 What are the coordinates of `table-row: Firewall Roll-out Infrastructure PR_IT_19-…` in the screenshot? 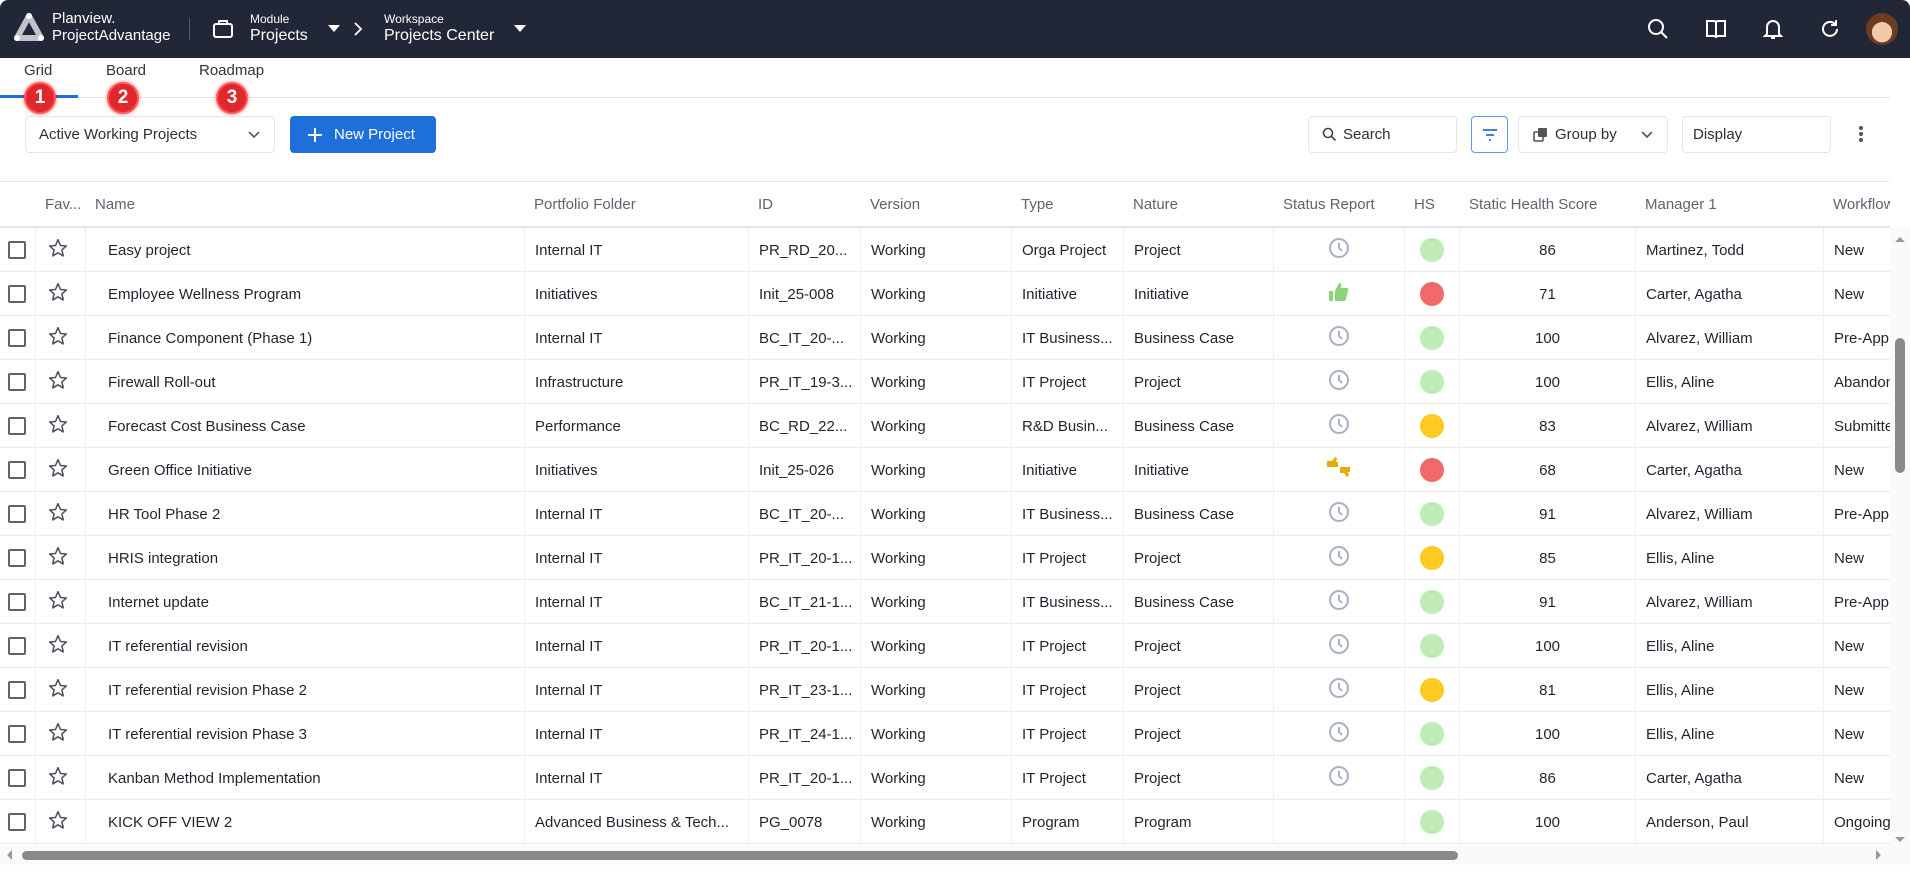 It's located at (945, 382).